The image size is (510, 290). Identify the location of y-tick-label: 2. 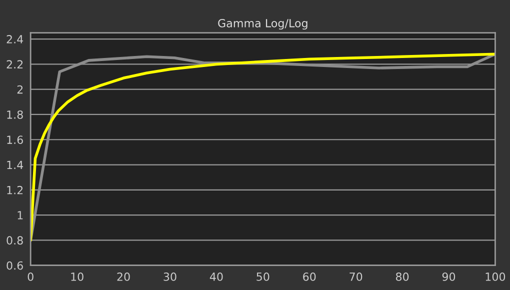
(20, 89).